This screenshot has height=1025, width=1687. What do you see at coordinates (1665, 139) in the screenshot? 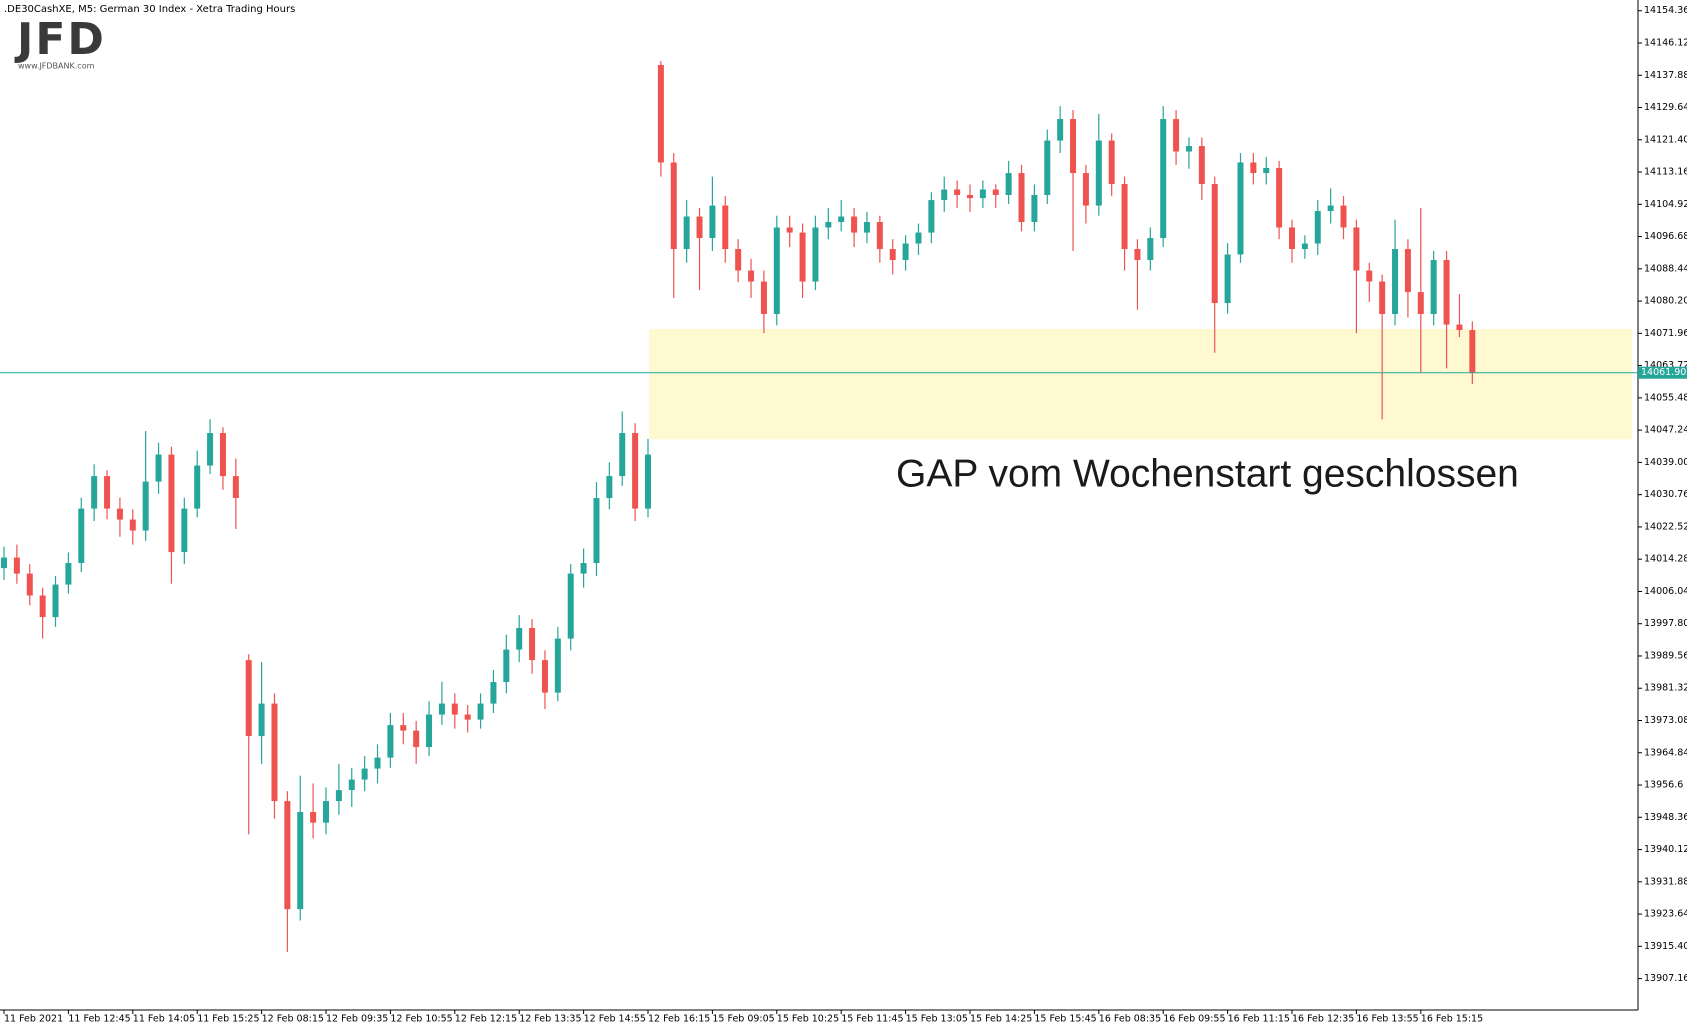
I see `y-tick-label: 14121.40` at bounding box center [1665, 139].